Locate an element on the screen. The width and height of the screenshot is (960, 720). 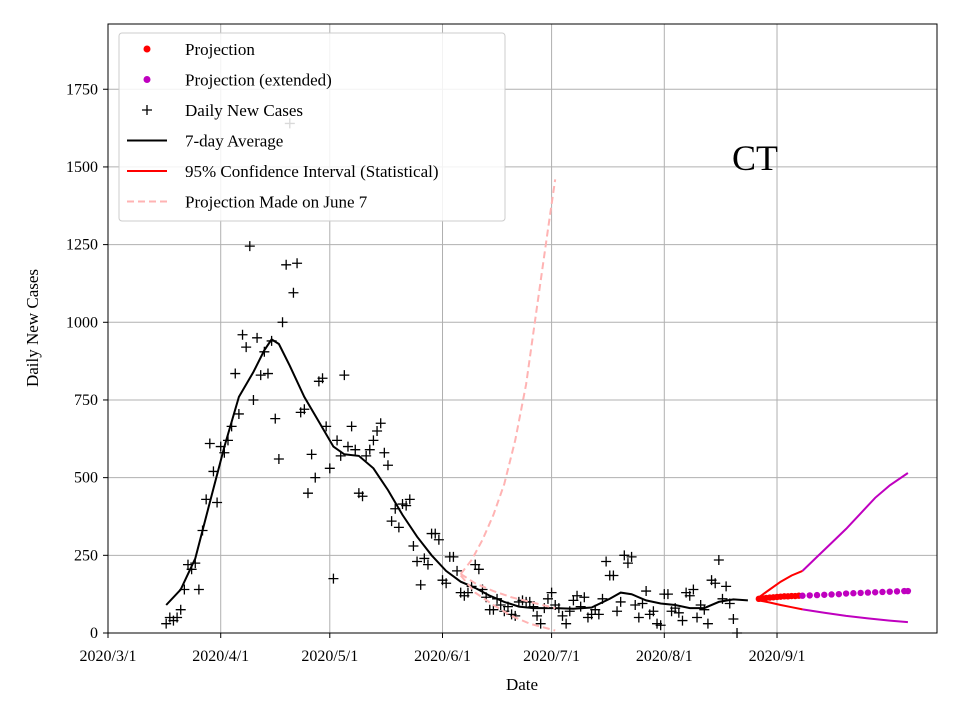
legend-item-projection-extended: Projection (extended) is located at coordinates (237, 80).